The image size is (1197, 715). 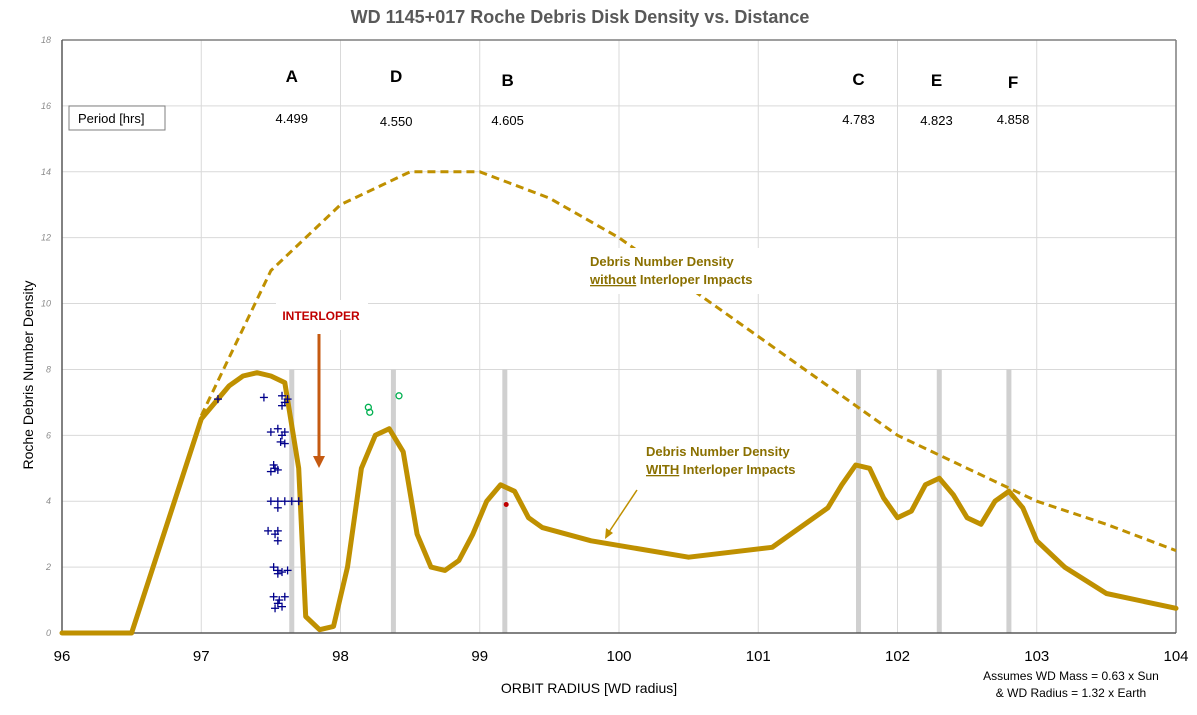 What do you see at coordinates (662, 469) in the screenshot?
I see `annotation-with-underlined: WITH` at bounding box center [662, 469].